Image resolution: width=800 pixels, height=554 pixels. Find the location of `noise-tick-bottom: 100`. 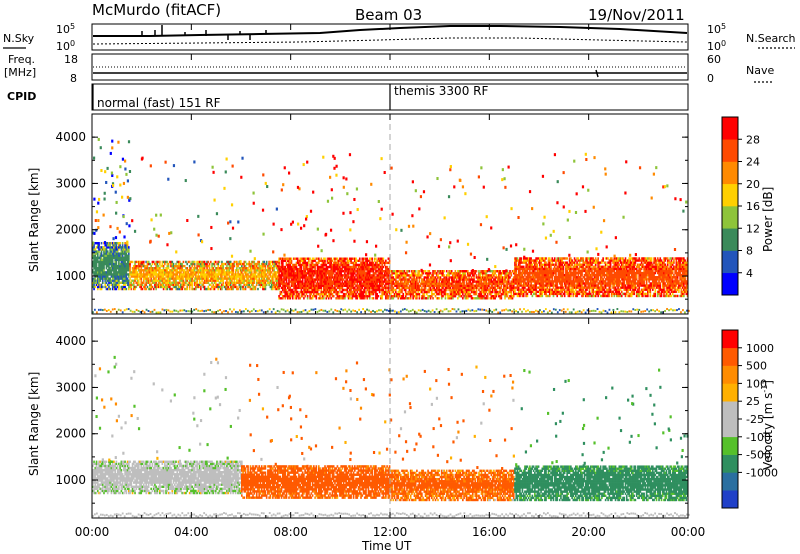

noise-tick-bottom: 100 is located at coordinates (65, 46).